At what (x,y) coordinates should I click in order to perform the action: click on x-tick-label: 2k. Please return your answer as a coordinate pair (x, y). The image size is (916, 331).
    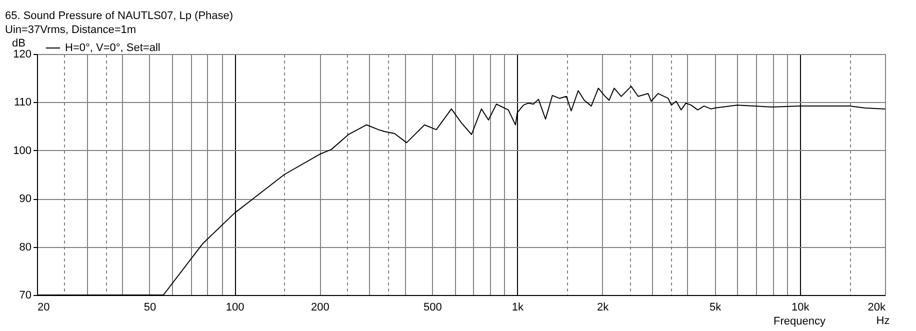
    Looking at the image, I should click on (603, 308).